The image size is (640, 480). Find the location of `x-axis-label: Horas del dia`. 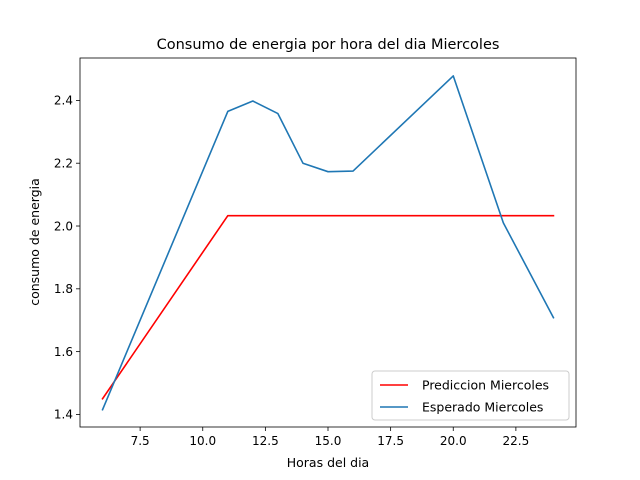

x-axis-label: Horas del dia is located at coordinates (328, 462).